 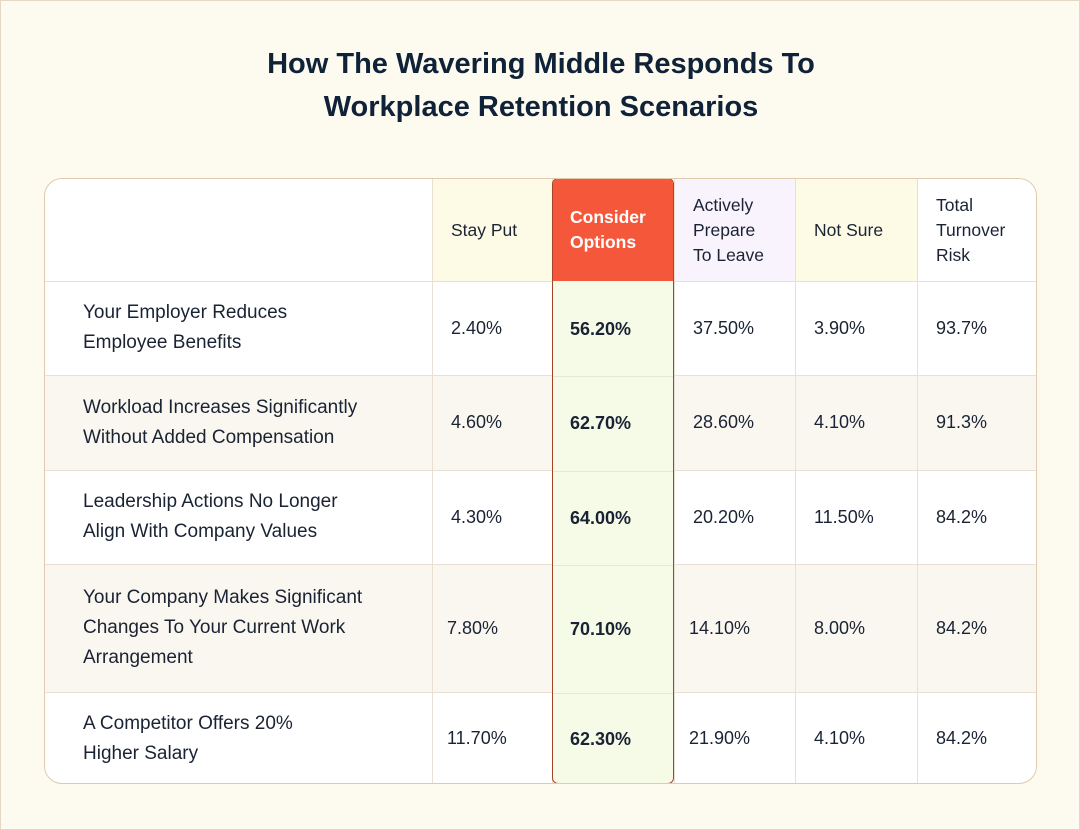 What do you see at coordinates (541, 64) in the screenshot?
I see `chart-title-line-1: How The Wavering Middle Responds To` at bounding box center [541, 64].